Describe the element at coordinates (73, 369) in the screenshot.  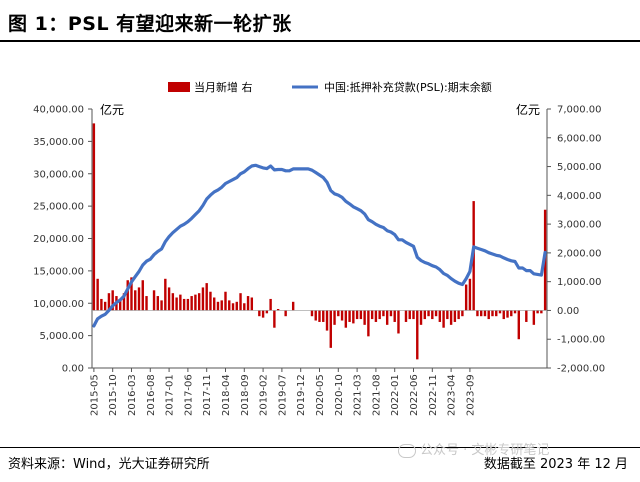
I see `left-axis-tick-label: 0.00` at that location.